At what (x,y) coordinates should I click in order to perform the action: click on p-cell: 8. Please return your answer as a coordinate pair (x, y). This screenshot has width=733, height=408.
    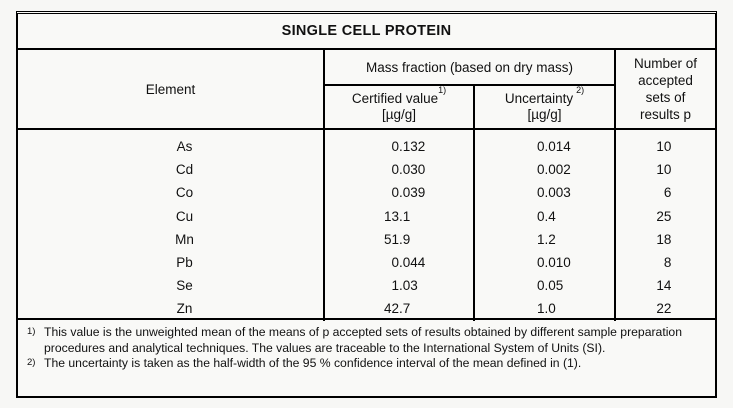
    Looking at the image, I should click on (667, 262).